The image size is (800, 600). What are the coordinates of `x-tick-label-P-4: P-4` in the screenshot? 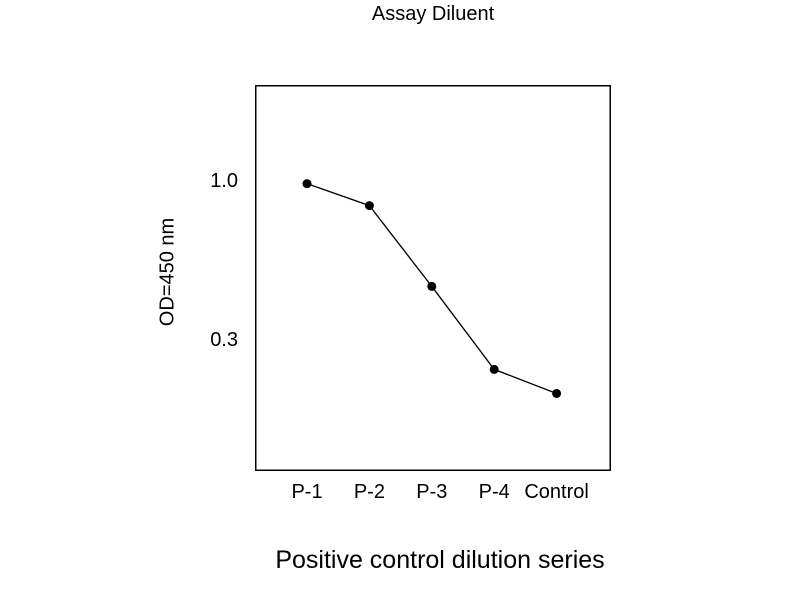 It's located at (494, 492).